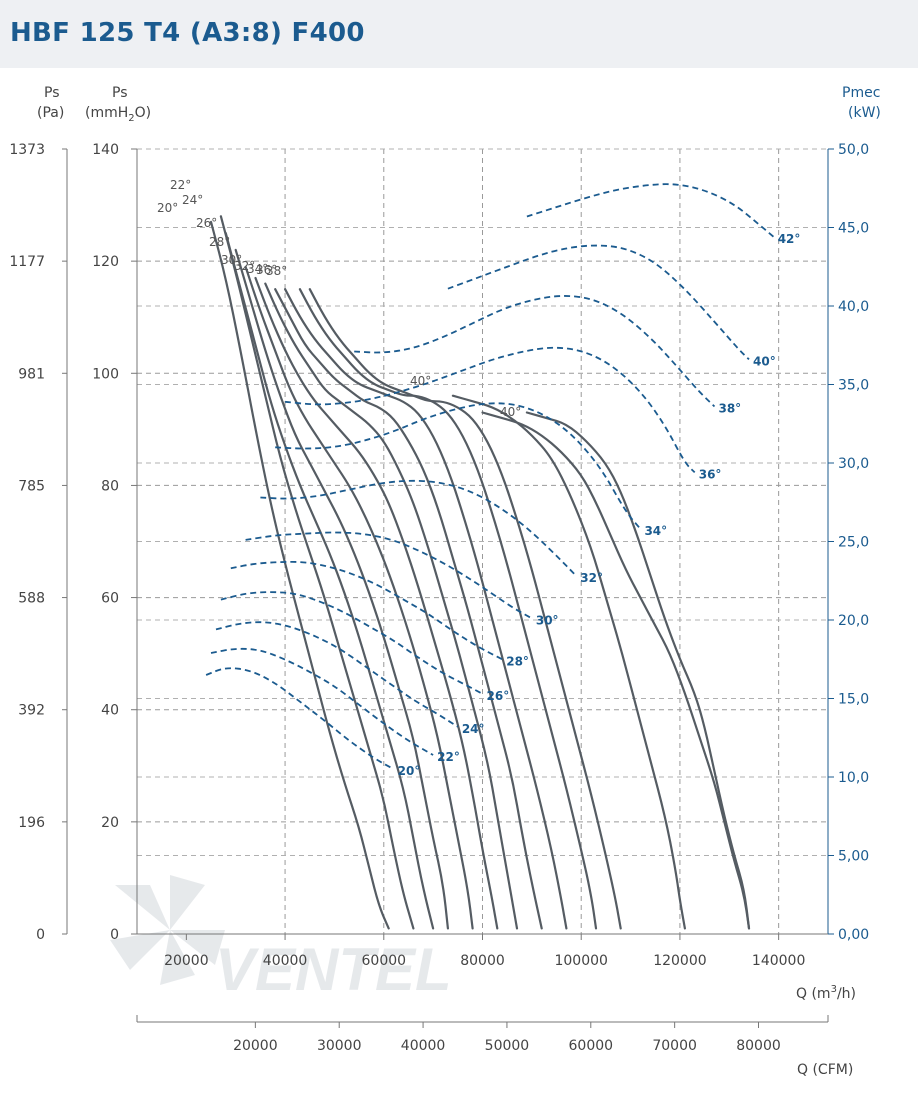  Describe the element at coordinates (517, 661) in the screenshot. I see `power-curve-label: 28°` at that location.